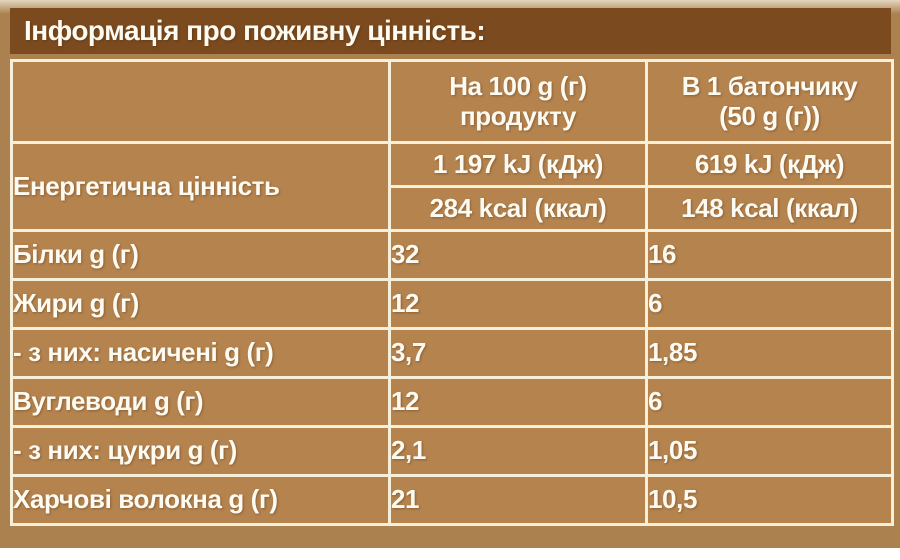 The width and height of the screenshot is (900, 560). I want to click on table-row-fat: Жири g (г) 12 6, so click(452, 304).